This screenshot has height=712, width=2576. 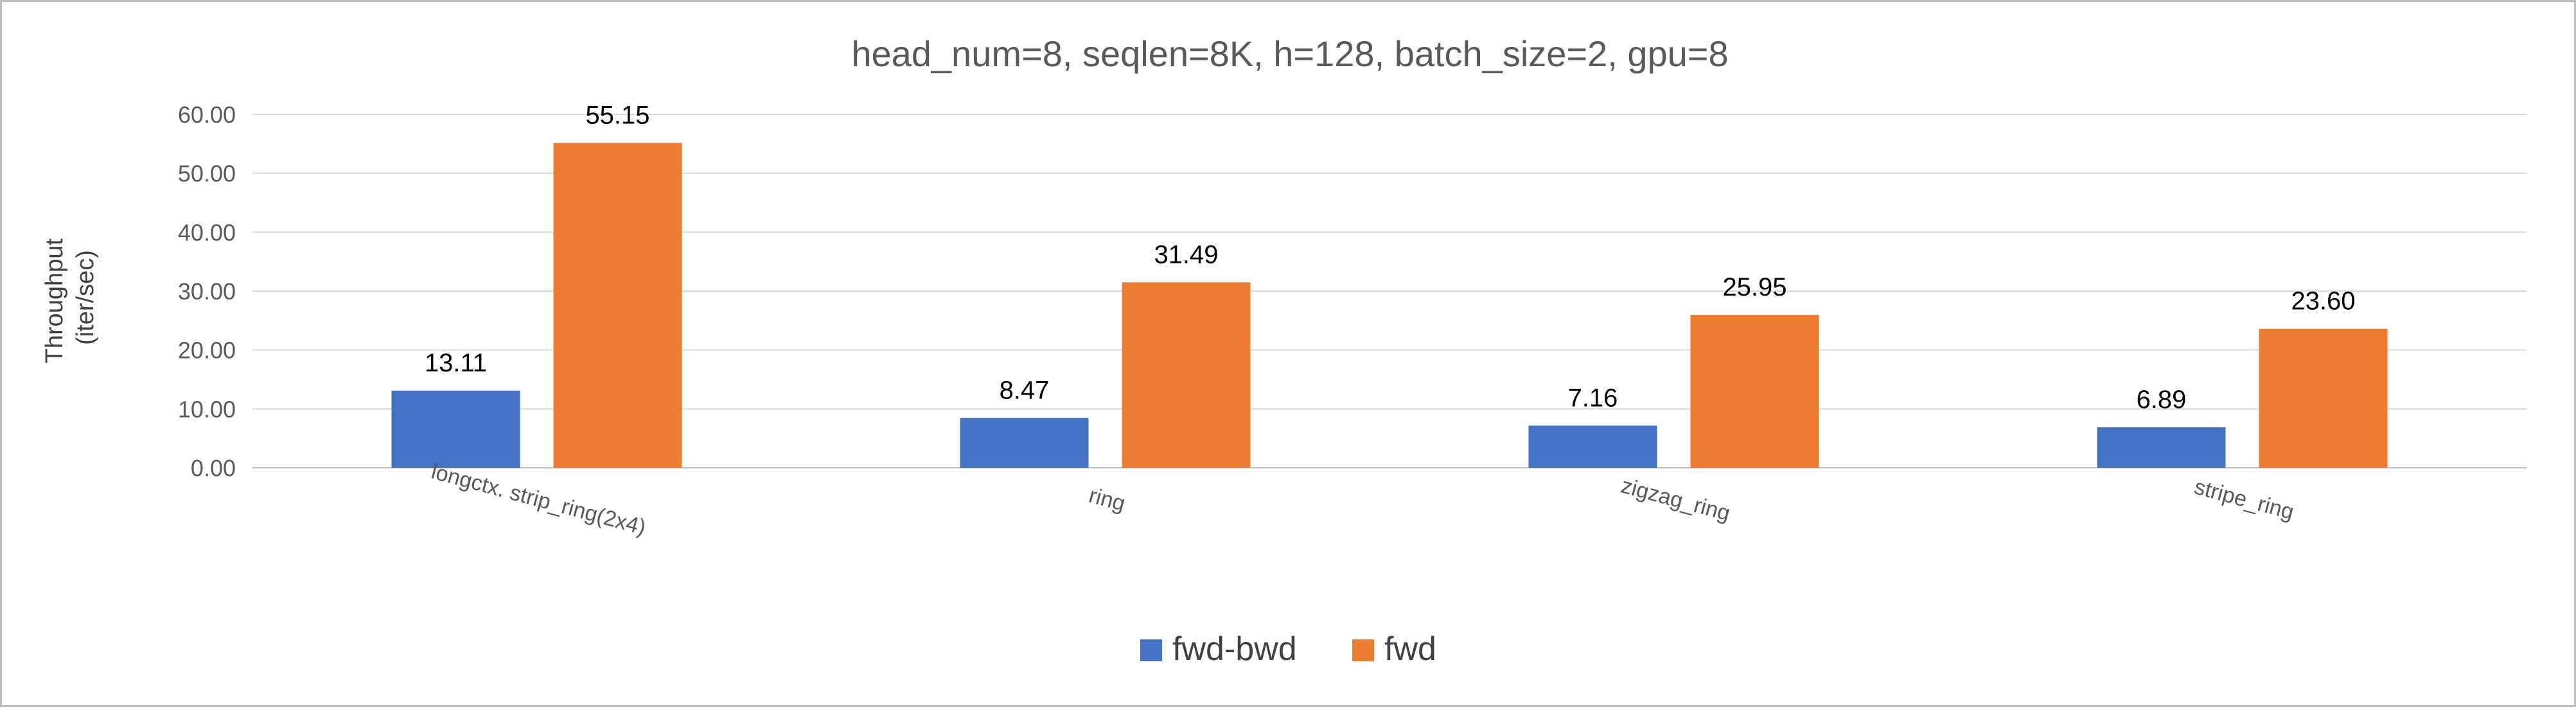 I want to click on x-tick-label: zigzag_ring, so click(x=1675, y=500).